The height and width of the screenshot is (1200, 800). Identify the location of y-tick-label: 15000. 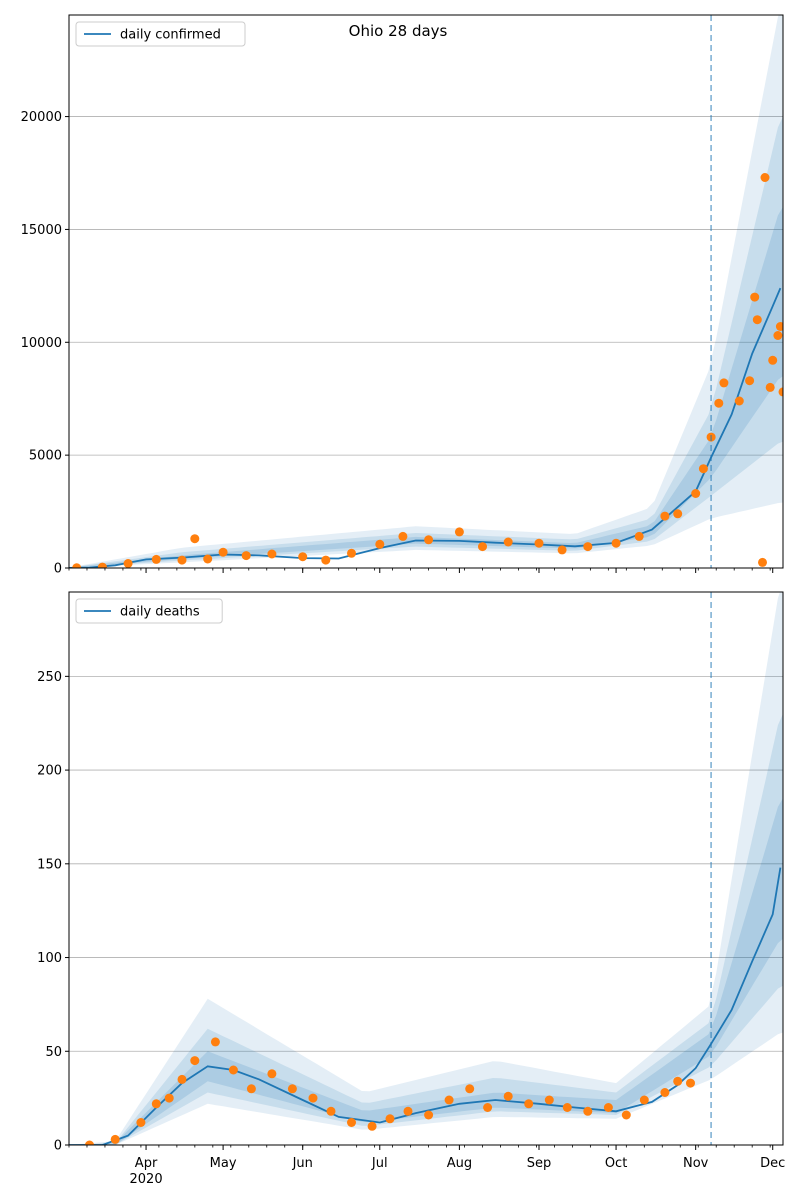
(41, 230).